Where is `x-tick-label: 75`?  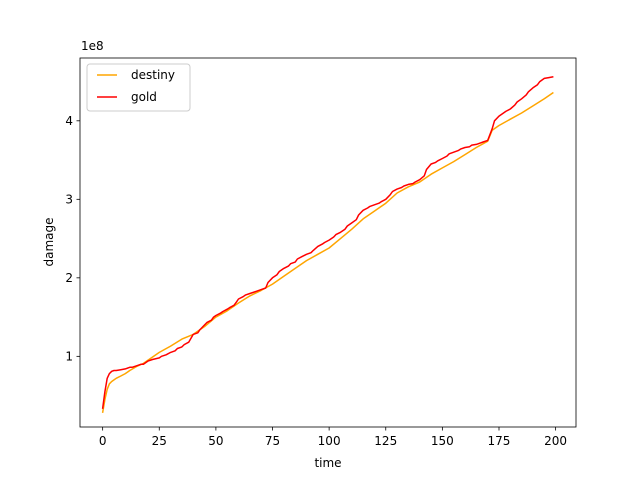
x-tick-label: 75 is located at coordinates (272, 441).